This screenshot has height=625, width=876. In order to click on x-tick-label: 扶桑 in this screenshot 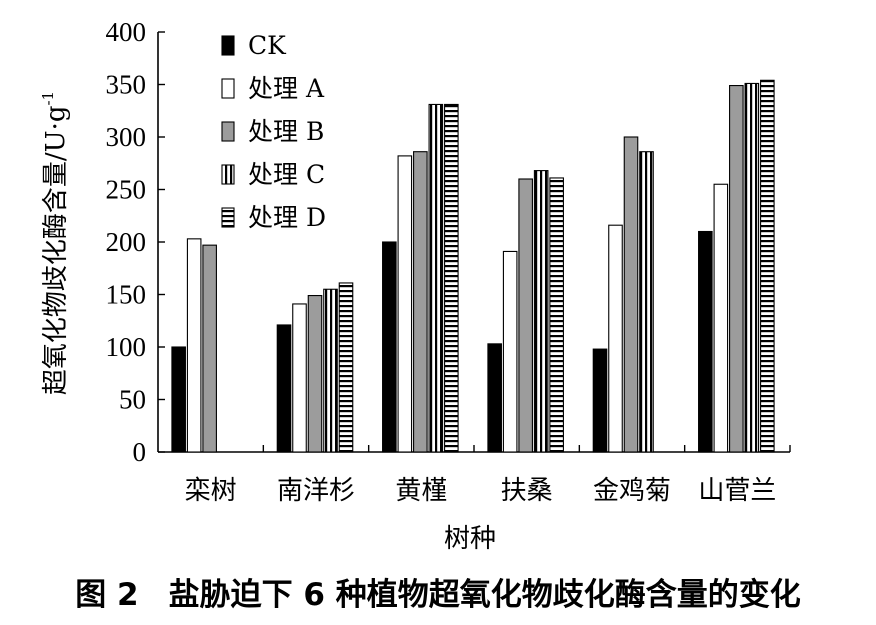, I will do `click(527, 491)`.